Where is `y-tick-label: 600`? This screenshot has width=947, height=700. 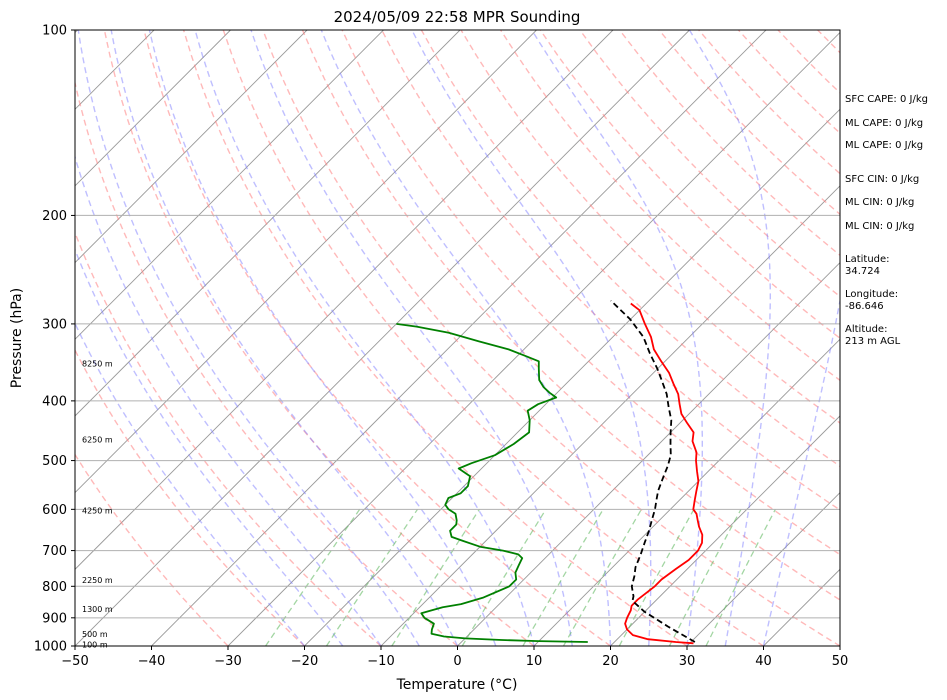 y-tick-label: 600 is located at coordinates (54, 510).